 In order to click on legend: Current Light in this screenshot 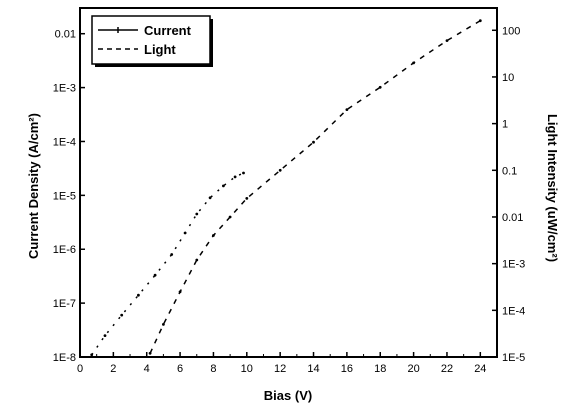, I will do `click(152, 41)`.